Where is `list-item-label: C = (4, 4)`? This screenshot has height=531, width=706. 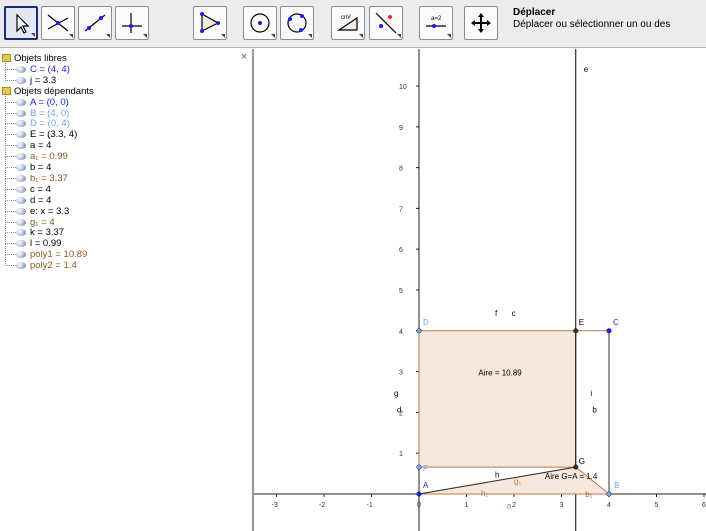
list-item-label: C = (4, 4) is located at coordinates (50, 69).